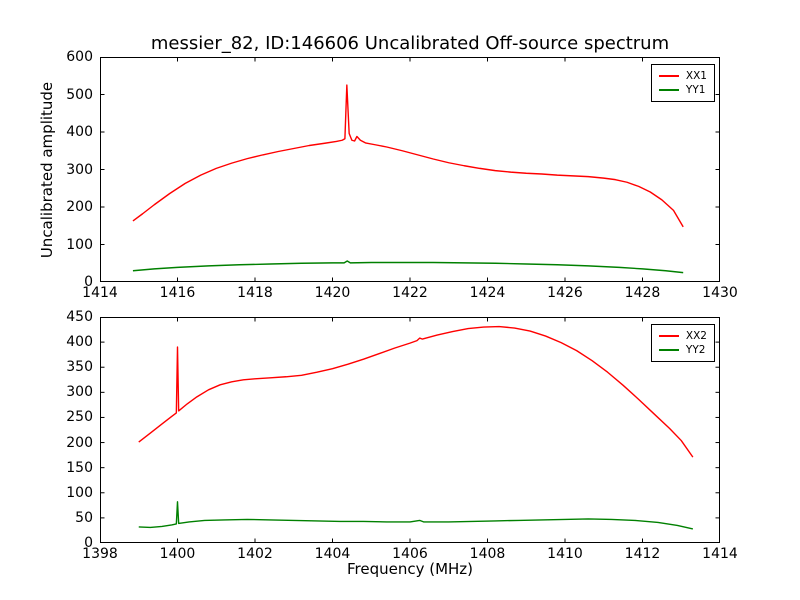 Image resolution: width=800 pixels, height=600 pixels. I want to click on x-tick-label: 1404, so click(332, 554).